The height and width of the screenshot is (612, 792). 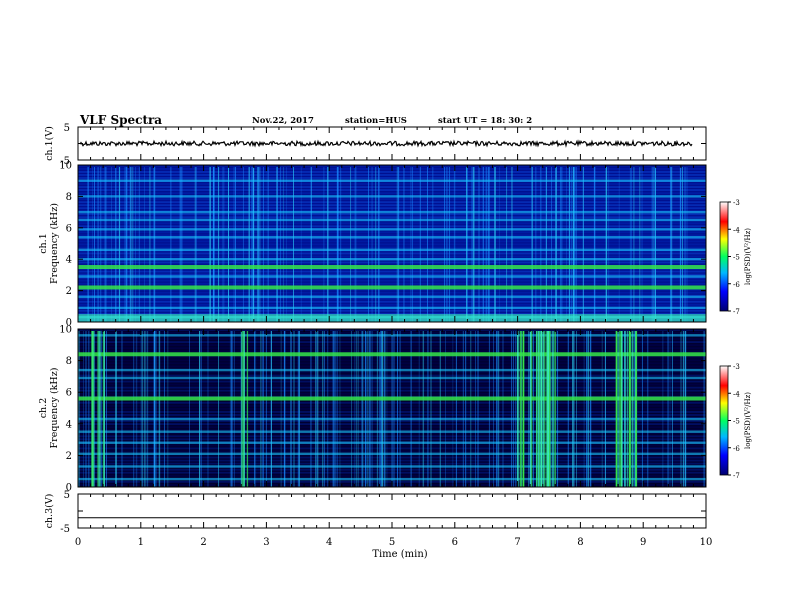 What do you see at coordinates (54, 243) in the screenshot?
I see `y-axis-label: Frequency (kHz)` at bounding box center [54, 243].